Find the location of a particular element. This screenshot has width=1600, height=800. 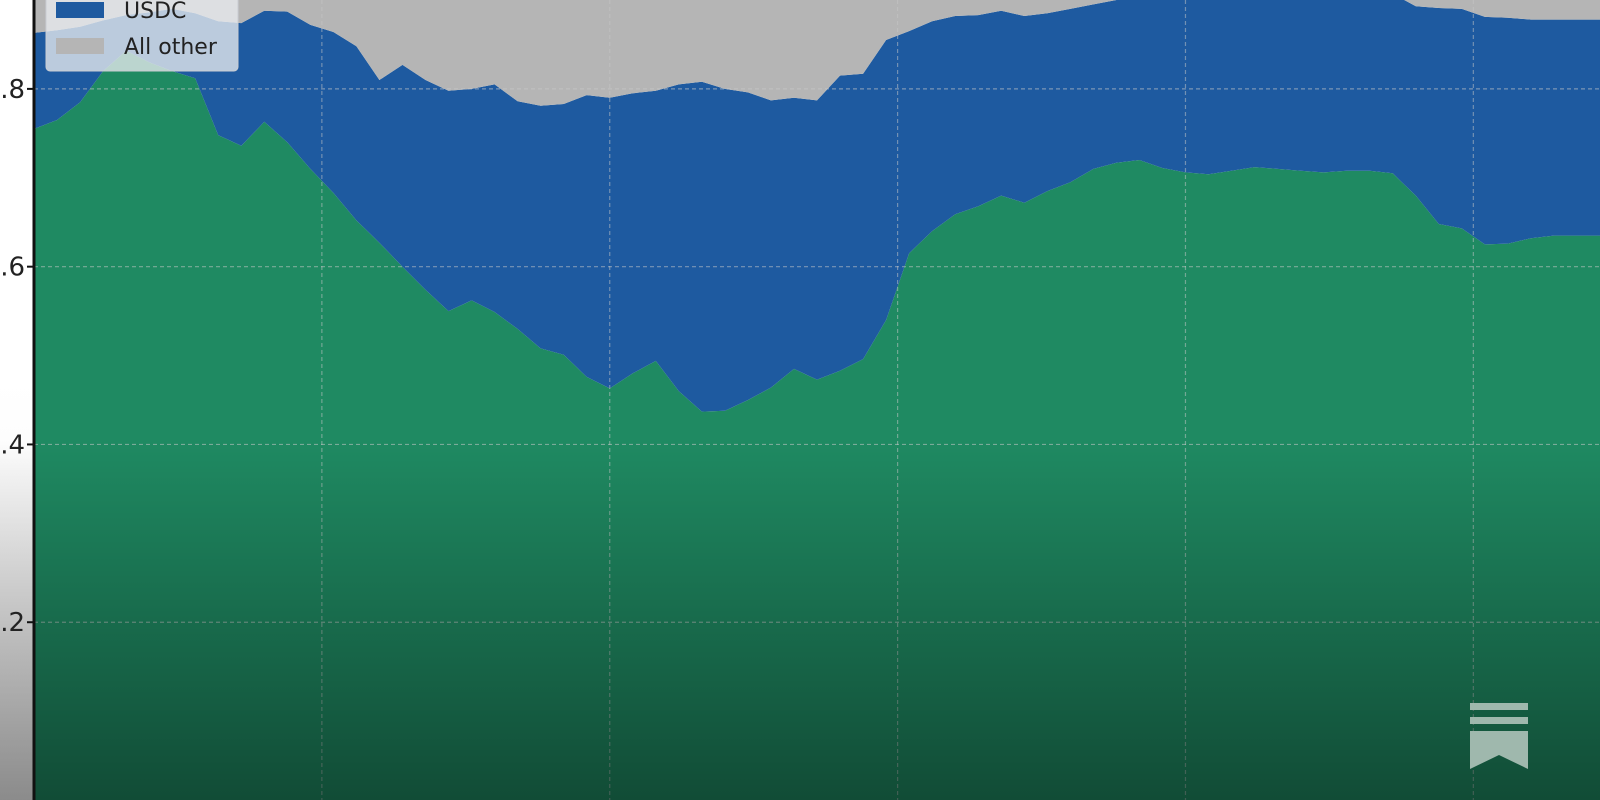

y-tick-label-3: .8 is located at coordinates (12, 90).